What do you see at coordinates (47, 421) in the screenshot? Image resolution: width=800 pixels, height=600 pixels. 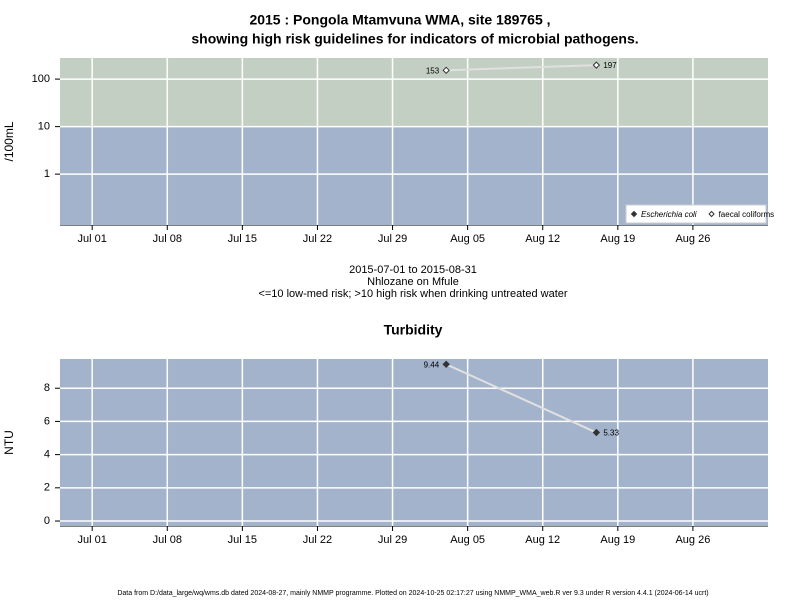 I see `y-tick-label: 6` at bounding box center [47, 421].